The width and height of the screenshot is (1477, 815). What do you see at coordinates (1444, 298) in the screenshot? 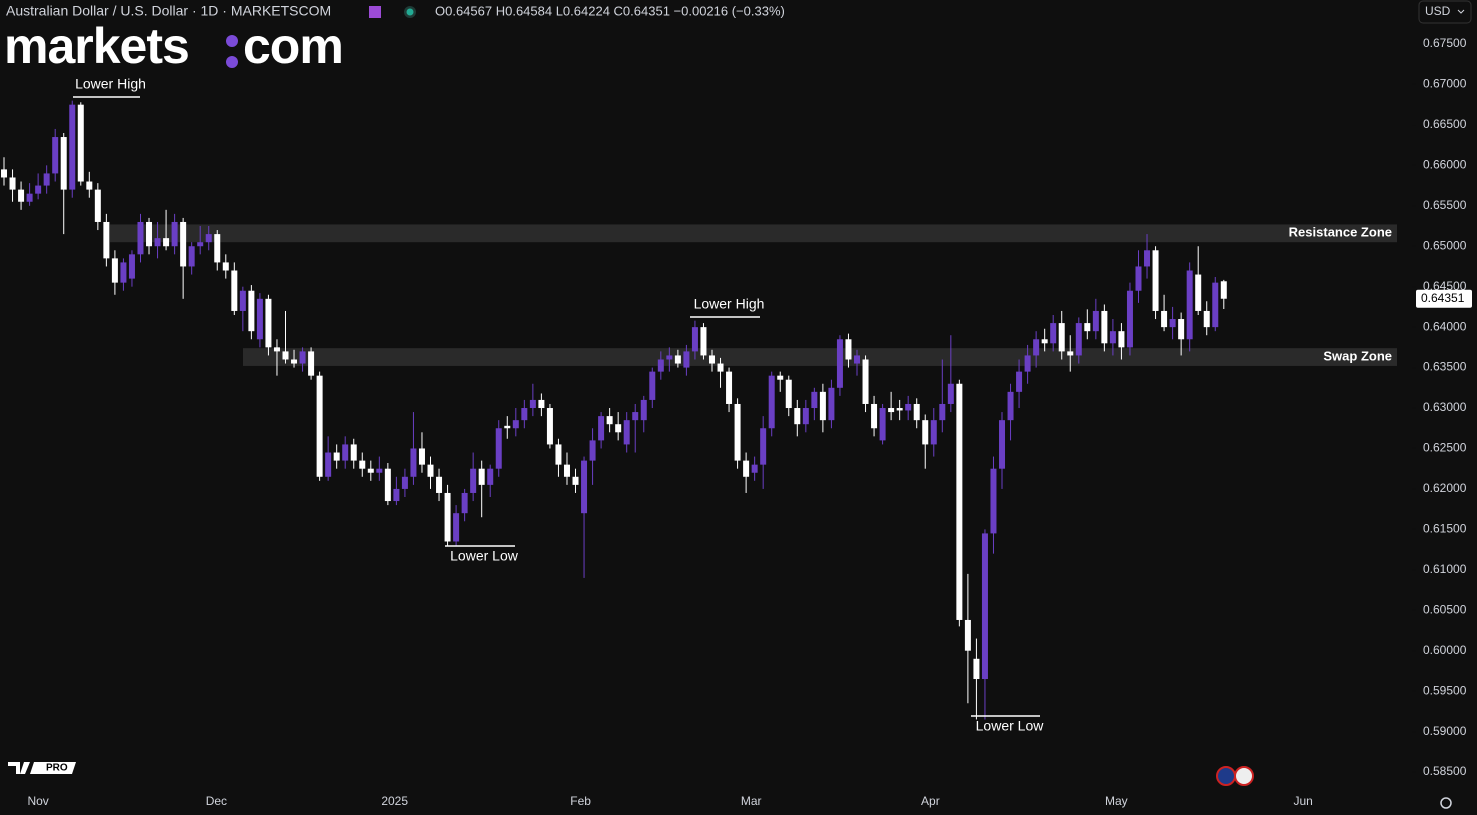
I see `price-label-bg` at bounding box center [1444, 298].